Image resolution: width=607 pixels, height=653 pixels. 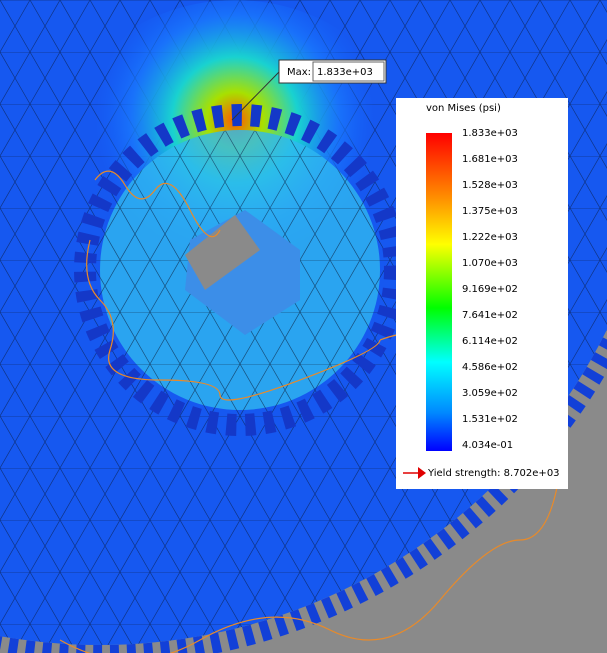 I want to click on legend-tick-label: 9.169e+02, so click(x=490, y=289).